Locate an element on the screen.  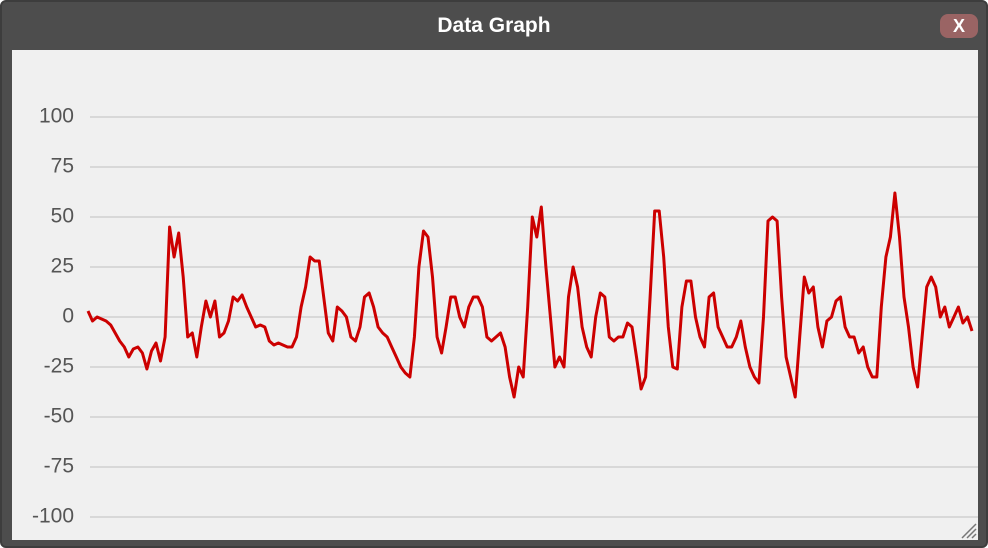
close-button: X is located at coordinates (959, 26).